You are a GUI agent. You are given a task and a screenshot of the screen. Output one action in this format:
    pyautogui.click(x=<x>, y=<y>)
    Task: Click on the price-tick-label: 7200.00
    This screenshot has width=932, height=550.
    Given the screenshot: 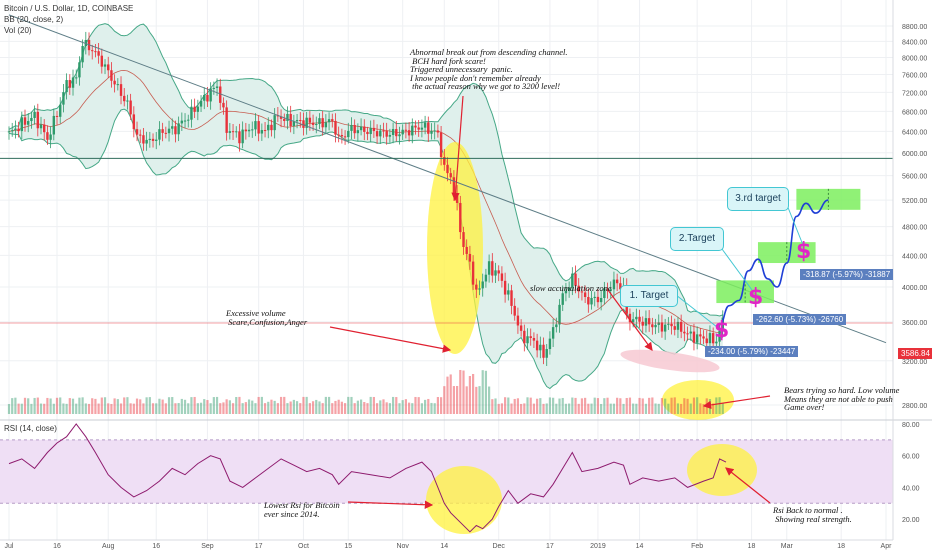 What is the action you would take?
    pyautogui.click(x=914, y=93)
    